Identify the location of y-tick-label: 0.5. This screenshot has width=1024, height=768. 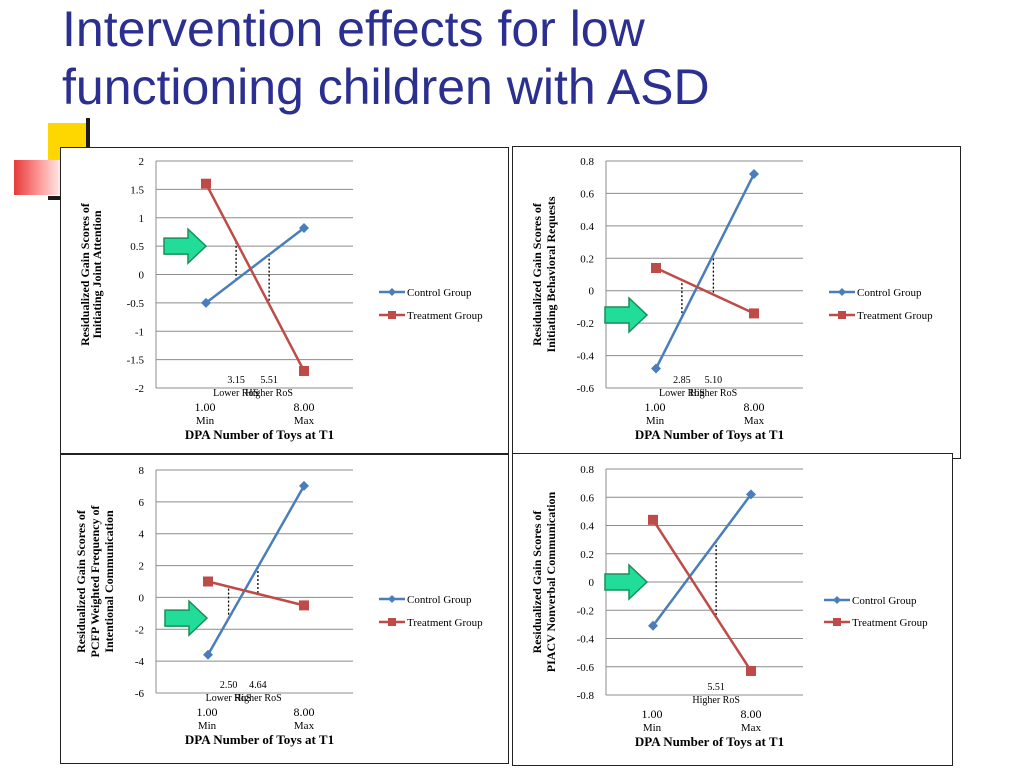
(137, 247).